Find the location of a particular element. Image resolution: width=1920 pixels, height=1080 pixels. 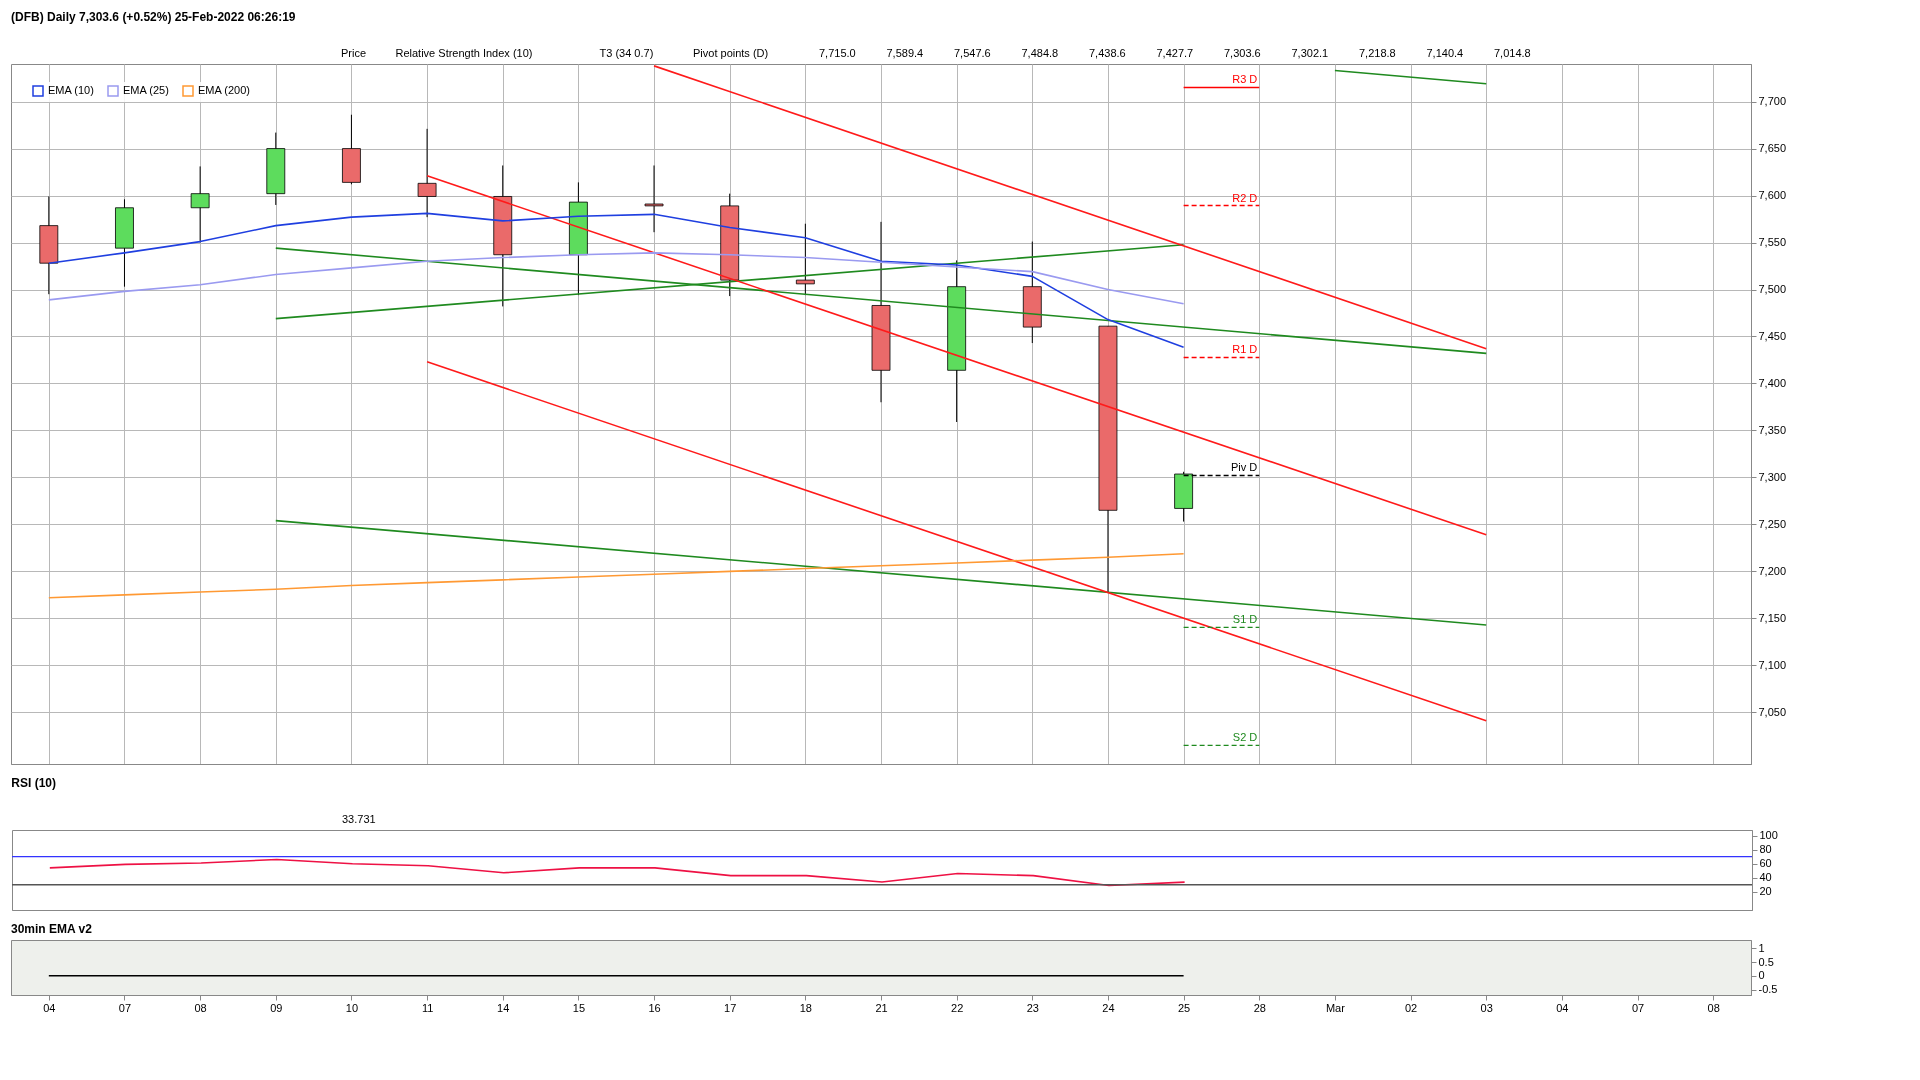

y-tick-label: 100 is located at coordinates (1768, 835).